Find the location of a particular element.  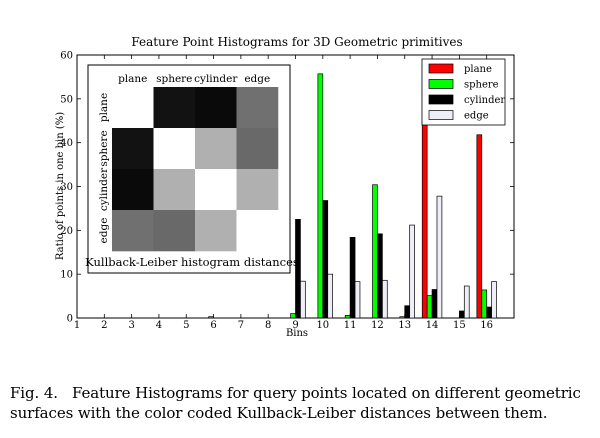

heatmap-row-label: plane is located at coordinates (104, 107).